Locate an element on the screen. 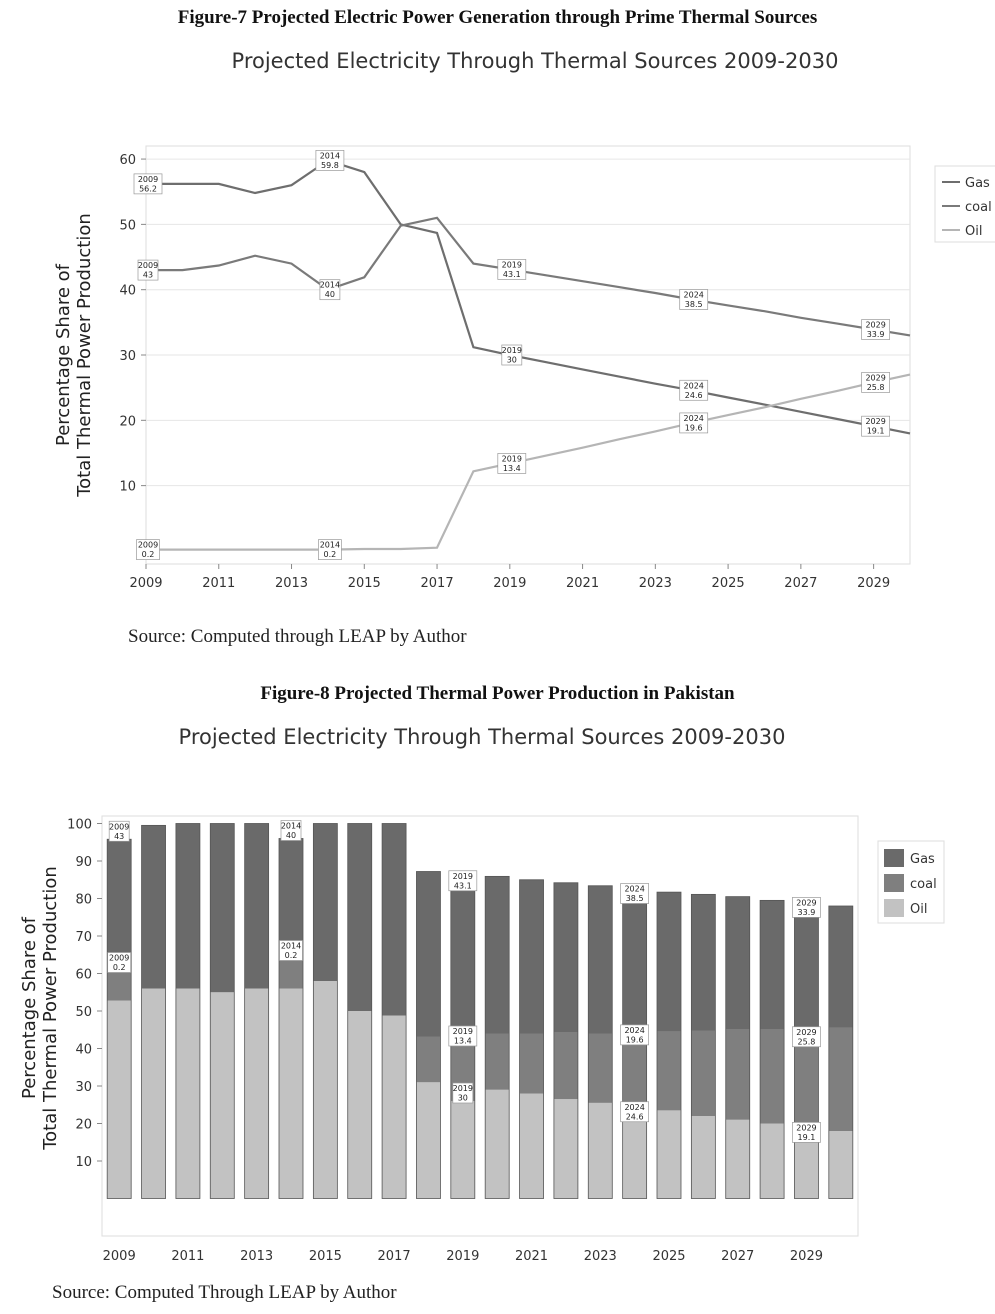  y-tick-label: 50 is located at coordinates (127, 225).